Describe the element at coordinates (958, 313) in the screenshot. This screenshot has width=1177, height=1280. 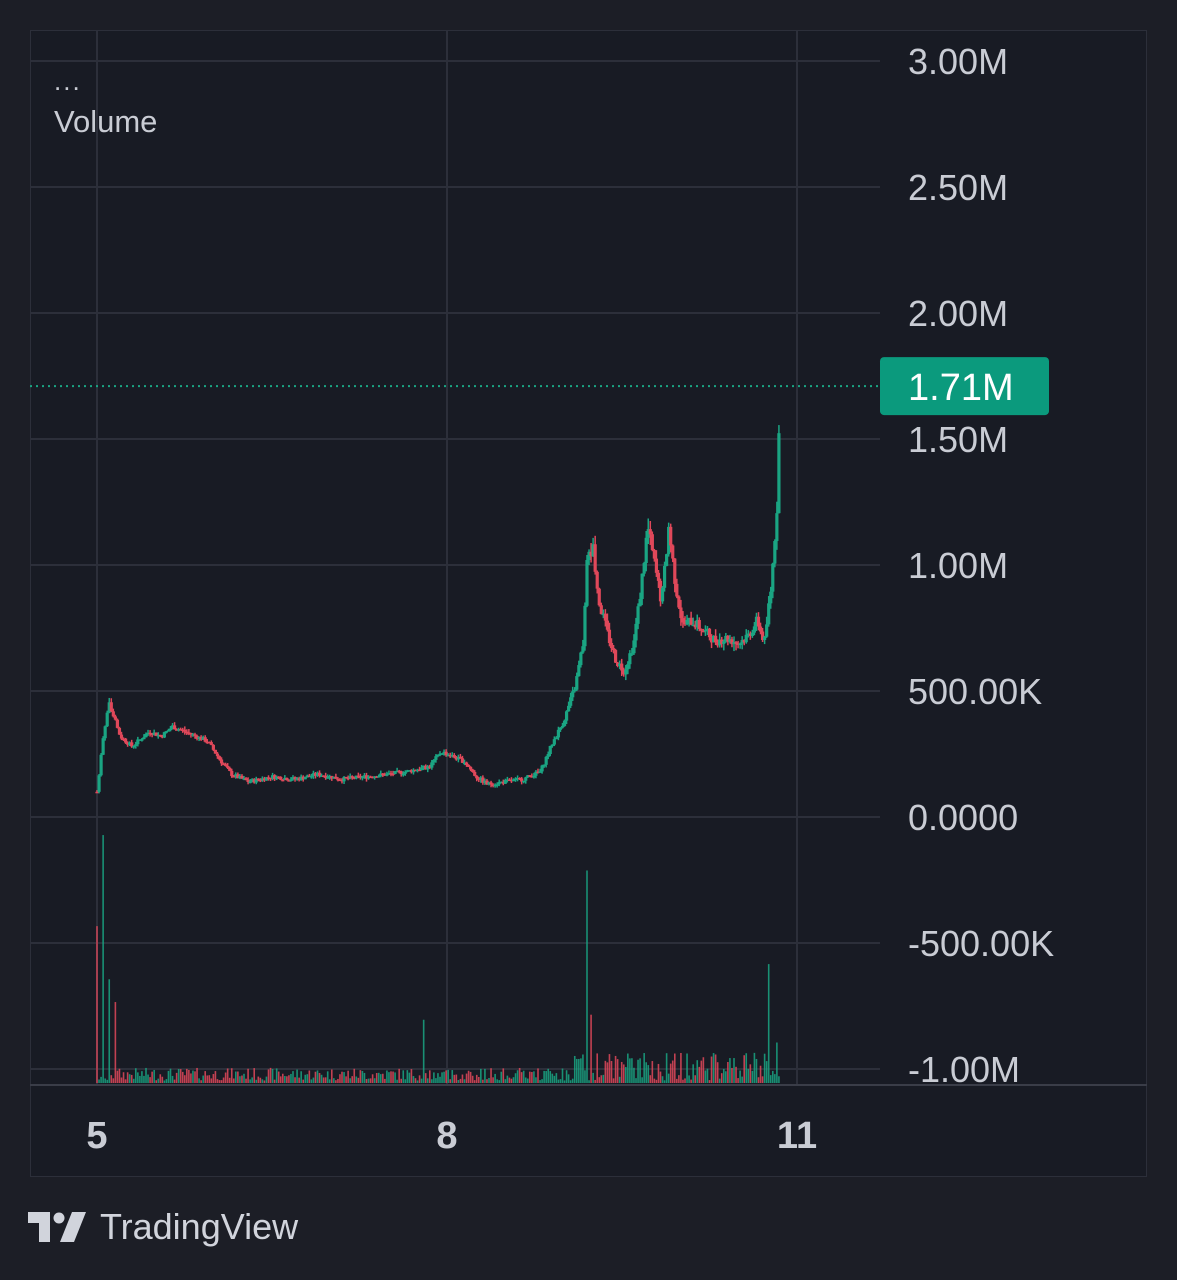
I see `y-tick-label: 2.00M` at that location.